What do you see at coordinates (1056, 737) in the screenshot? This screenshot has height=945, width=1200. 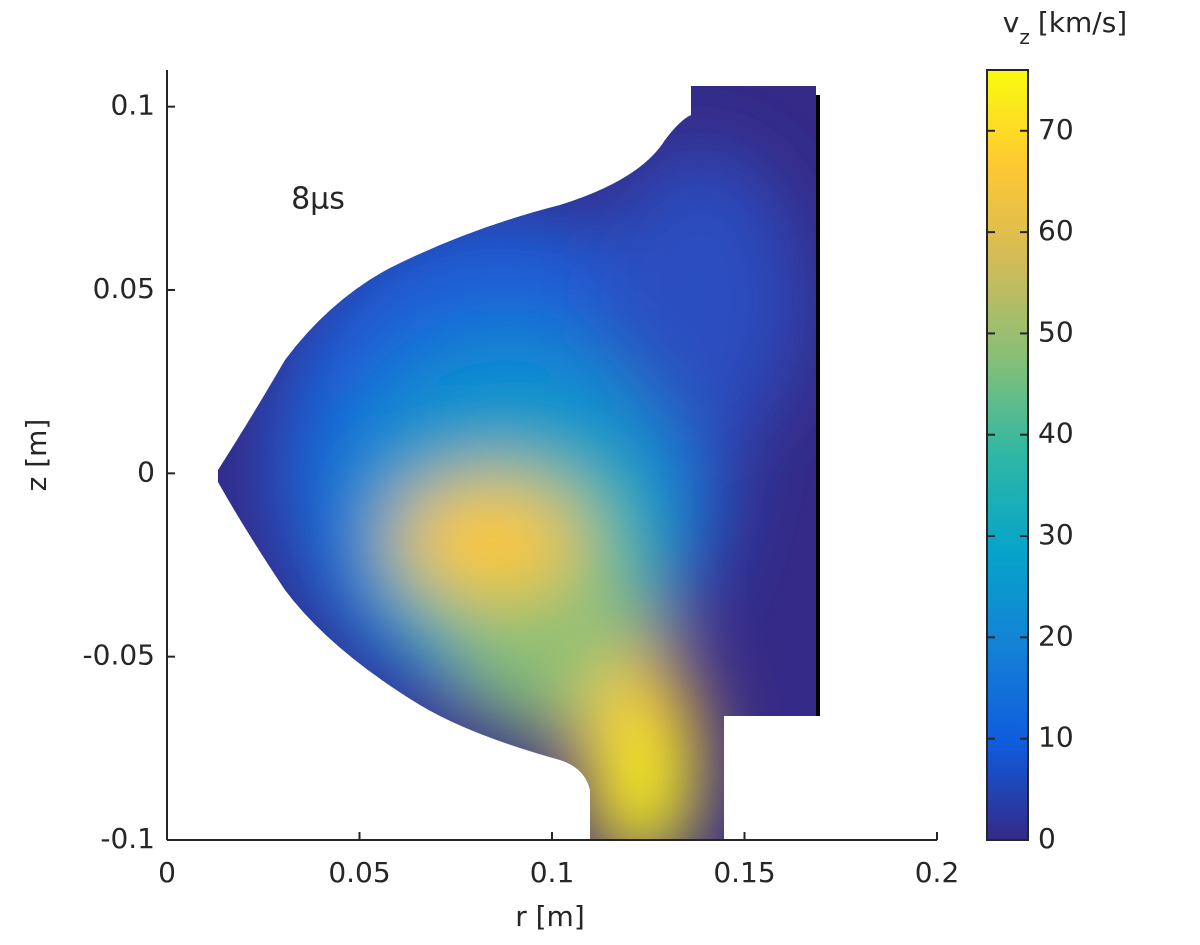 I see `colorbar-tick-label: 10` at bounding box center [1056, 737].